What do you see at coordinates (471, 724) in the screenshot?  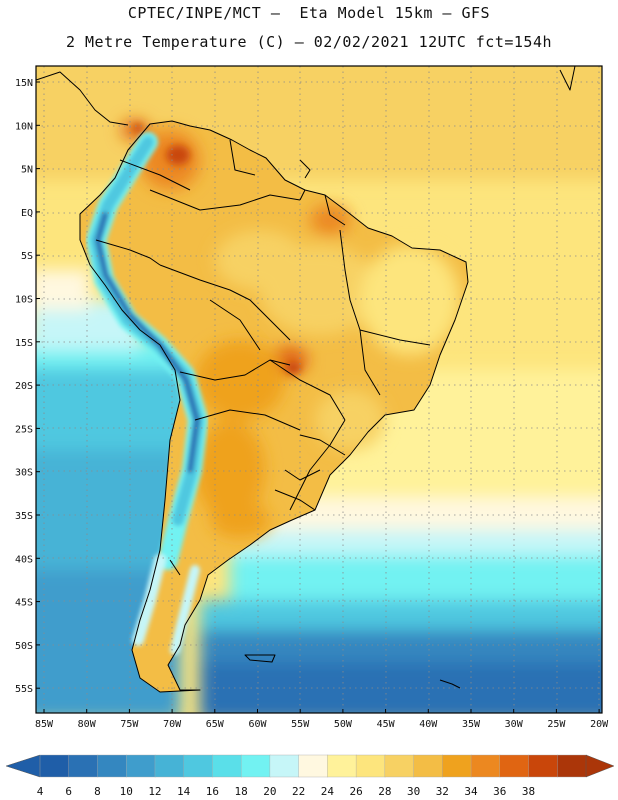 I see `lon-label: 35W` at bounding box center [471, 724].